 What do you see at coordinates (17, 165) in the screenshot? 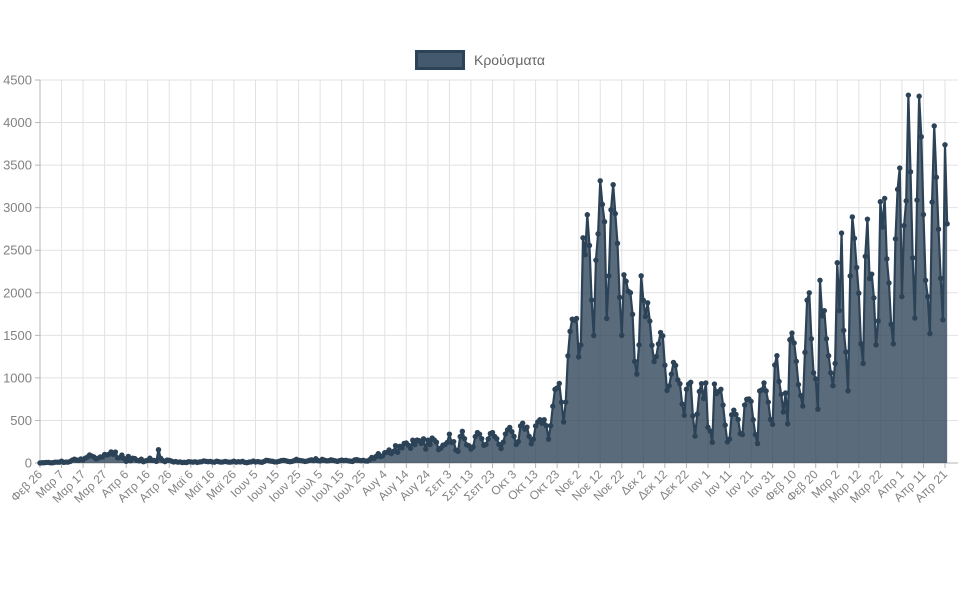
I see `svg-text: 3500` at bounding box center [17, 165].